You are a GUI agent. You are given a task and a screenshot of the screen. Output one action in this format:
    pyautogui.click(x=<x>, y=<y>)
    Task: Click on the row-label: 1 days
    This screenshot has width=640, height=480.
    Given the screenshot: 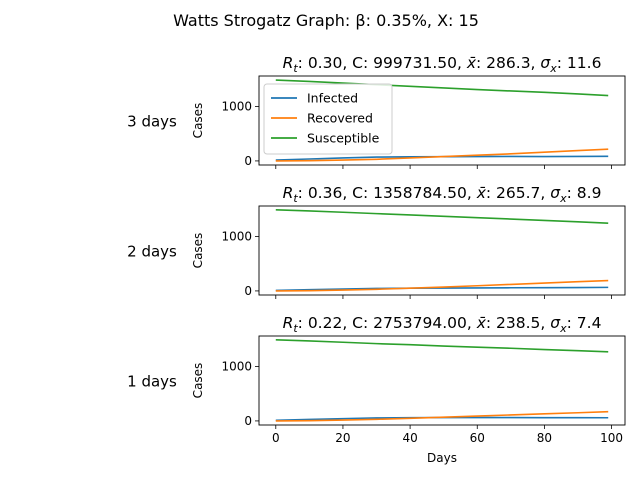 What is the action you would take?
    pyautogui.click(x=152, y=382)
    